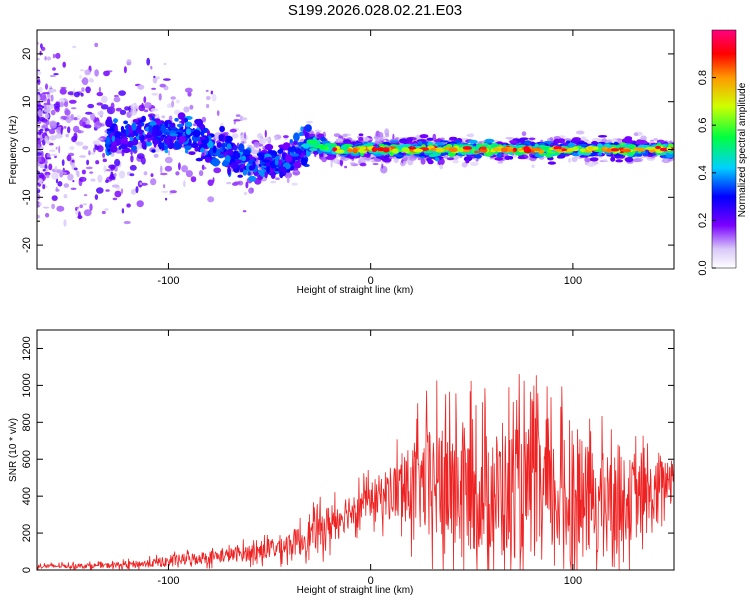  What do you see at coordinates (703, 77) in the screenshot?
I see `colorbar-tick-label: 0.8` at bounding box center [703, 77].